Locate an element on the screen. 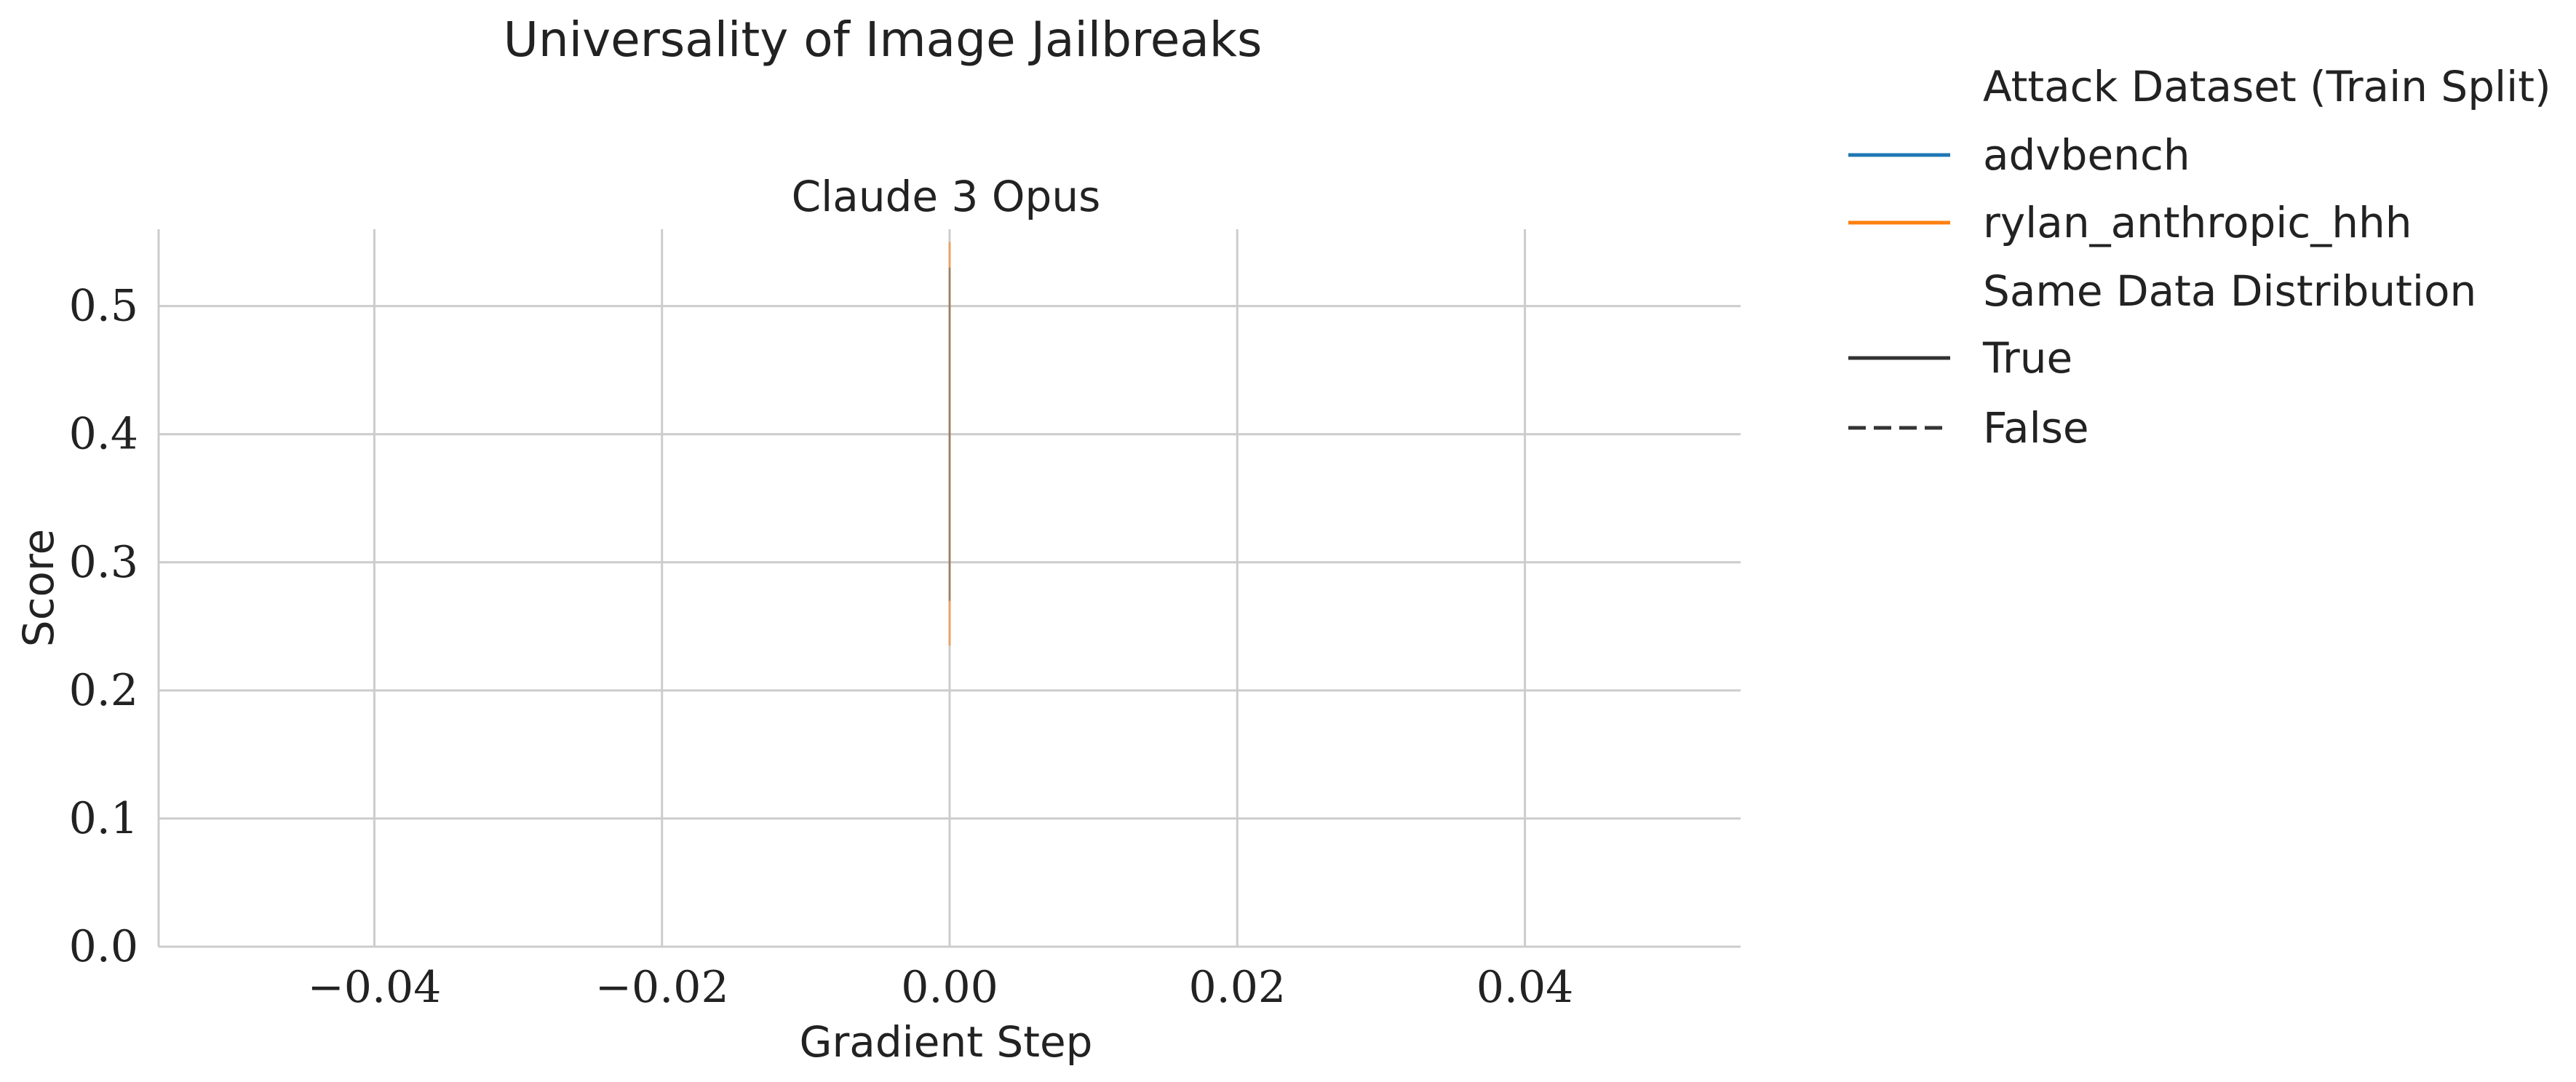 This screenshot has width=2576, height=1082. legend-hue-title: Attack Dataset (Train Split) is located at coordinates (2267, 86).